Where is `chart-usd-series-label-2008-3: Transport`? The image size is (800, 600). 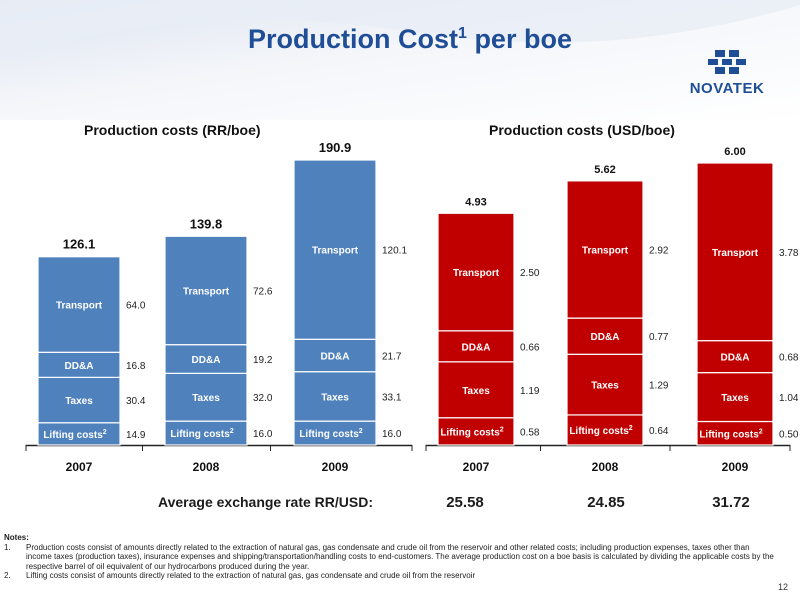 chart-usd-series-label-2008-3: Transport is located at coordinates (605, 250).